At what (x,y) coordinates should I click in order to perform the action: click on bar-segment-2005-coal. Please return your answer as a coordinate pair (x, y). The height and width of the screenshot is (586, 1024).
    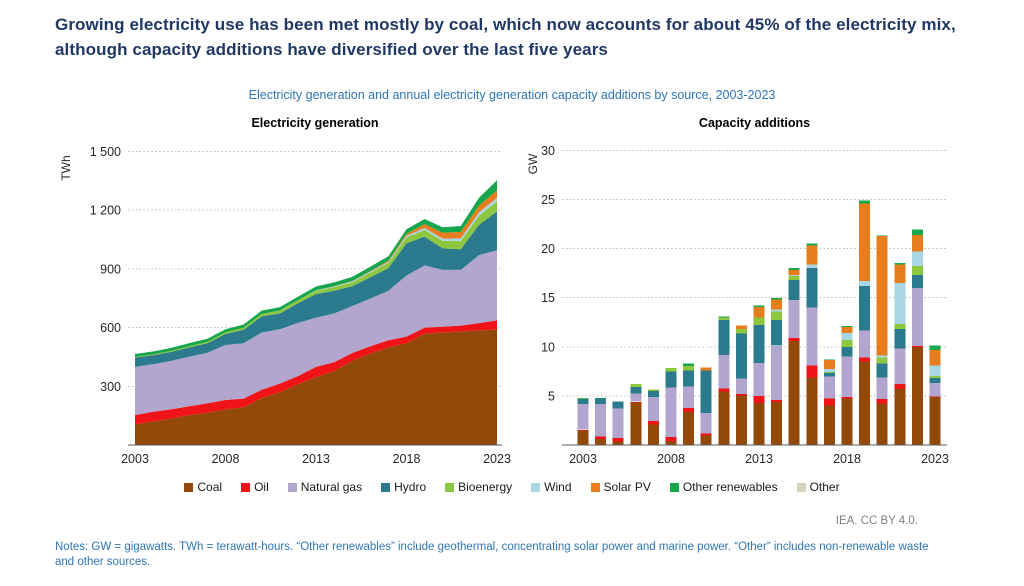
    Looking at the image, I should click on (618, 443).